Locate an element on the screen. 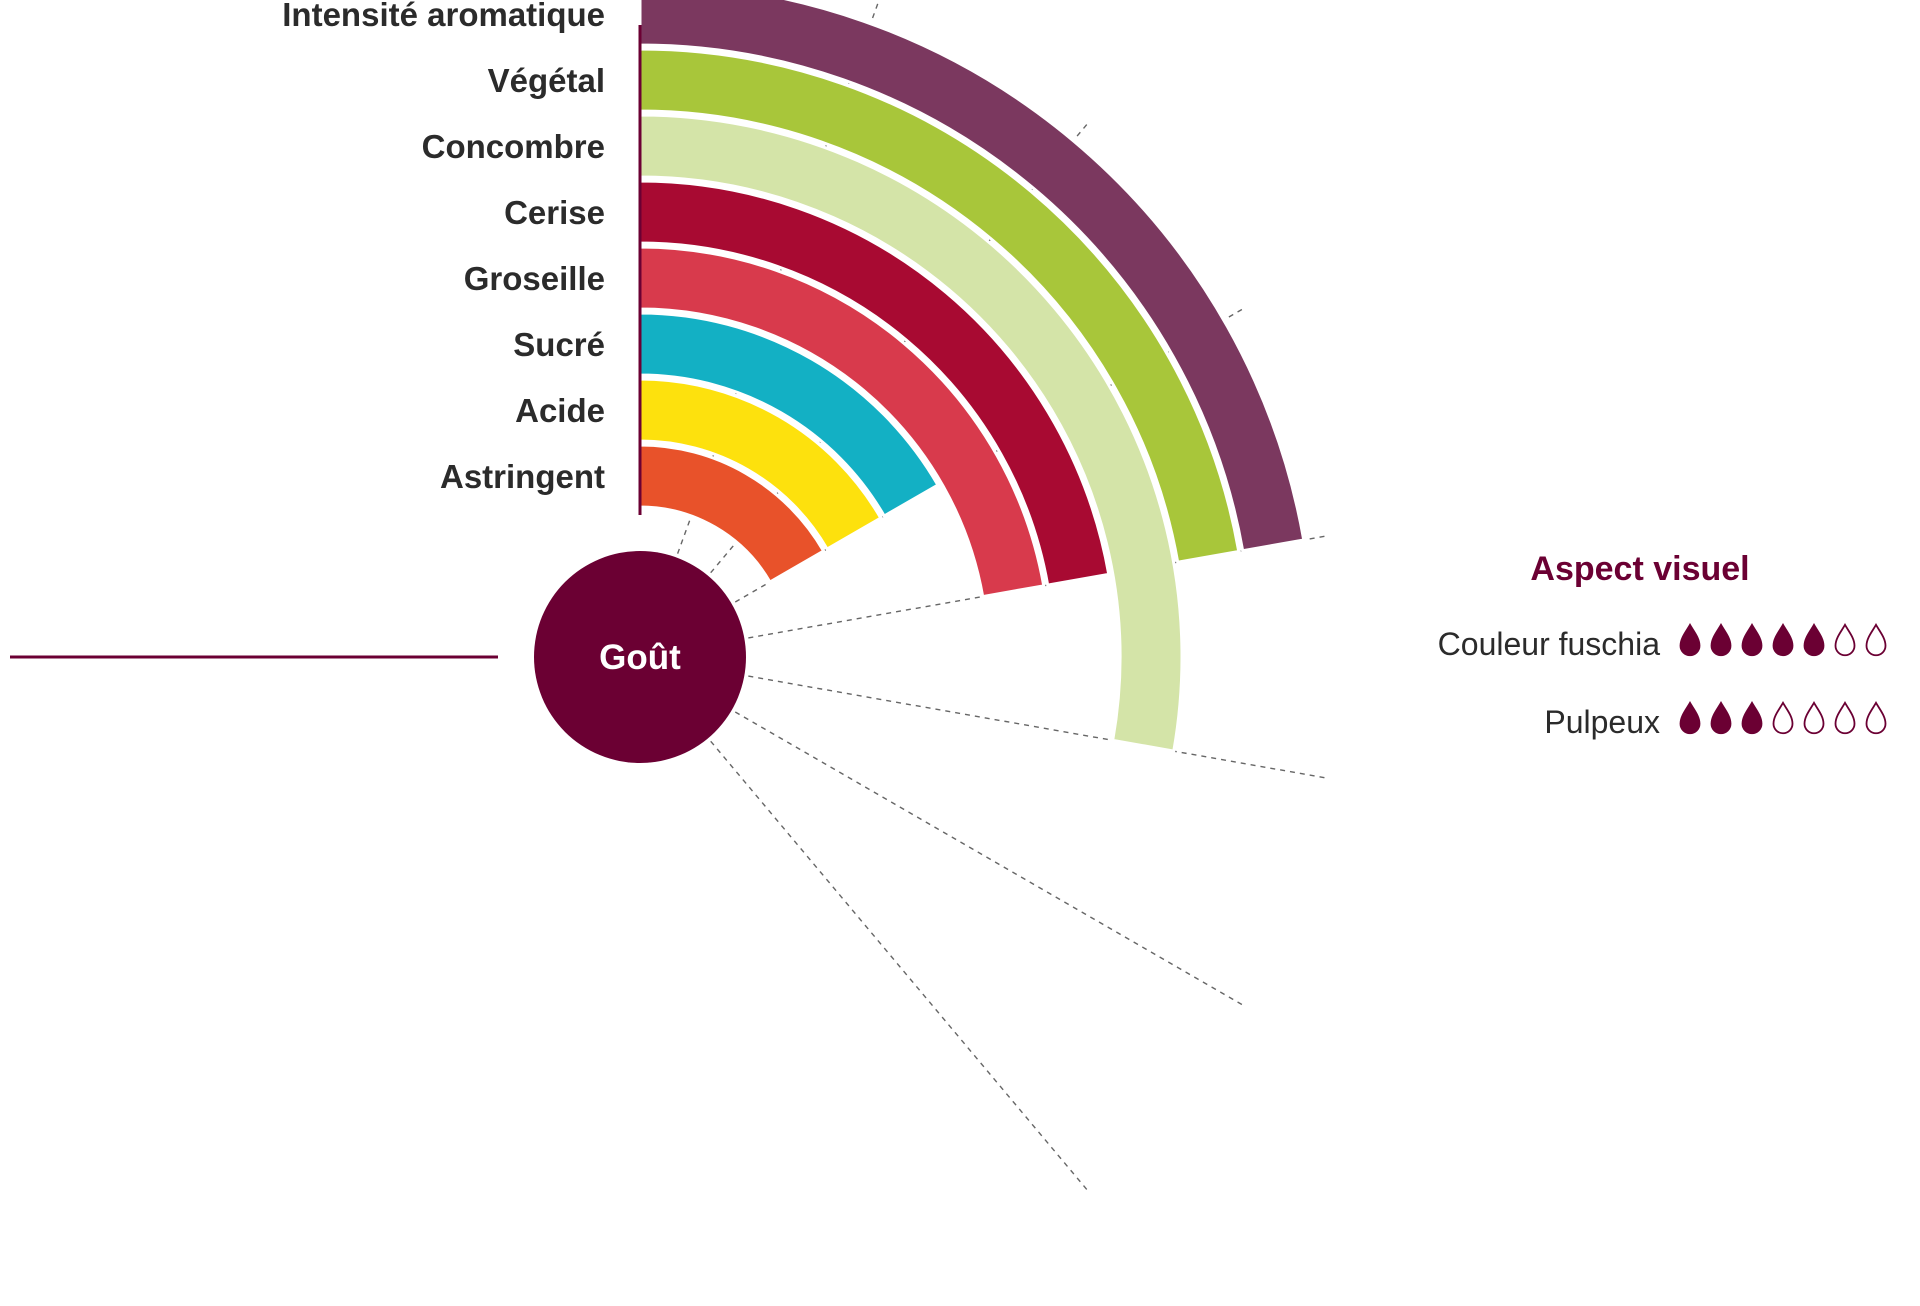 This screenshot has width=1920, height=1306. axis-label: Intensité aromatique is located at coordinates (443, 16).